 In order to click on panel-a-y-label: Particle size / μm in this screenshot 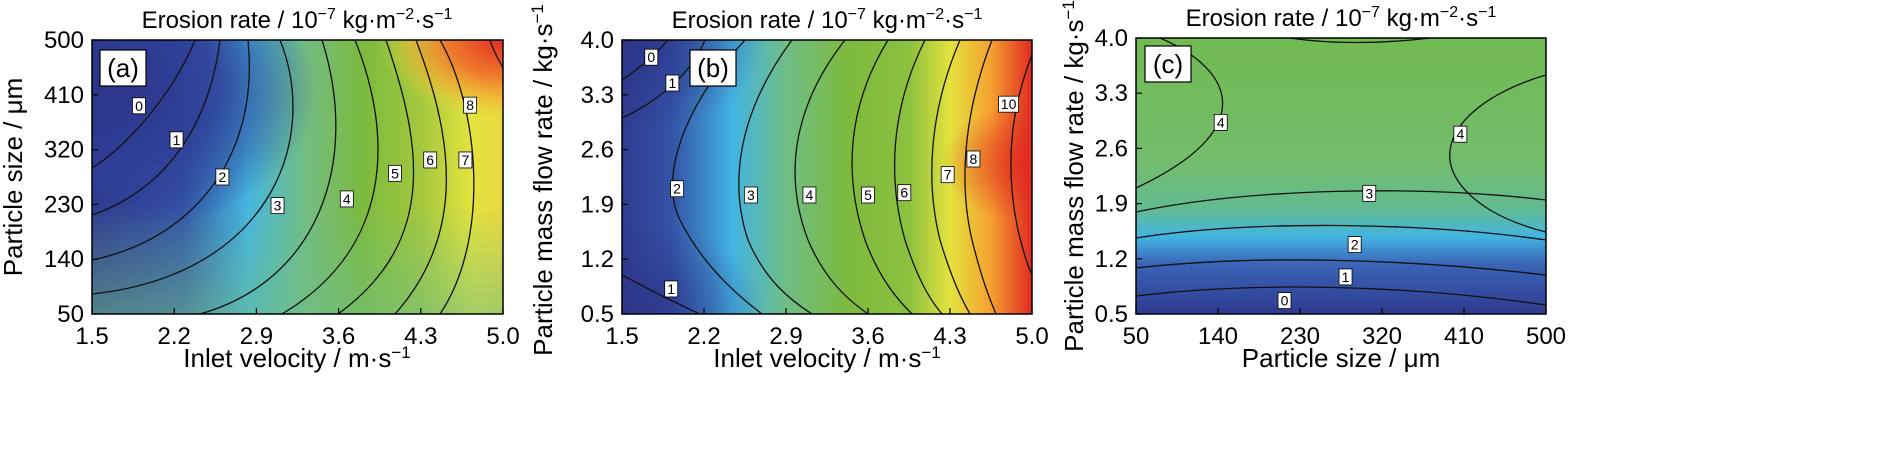, I will do `click(14, 177)`.